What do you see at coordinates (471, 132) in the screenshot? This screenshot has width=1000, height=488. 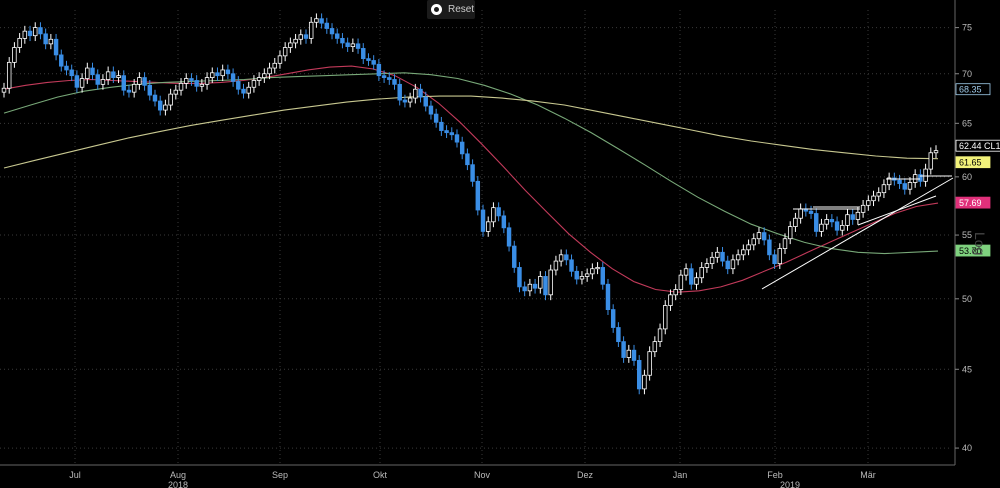 I see `moving-average-slow` at bounding box center [471, 132].